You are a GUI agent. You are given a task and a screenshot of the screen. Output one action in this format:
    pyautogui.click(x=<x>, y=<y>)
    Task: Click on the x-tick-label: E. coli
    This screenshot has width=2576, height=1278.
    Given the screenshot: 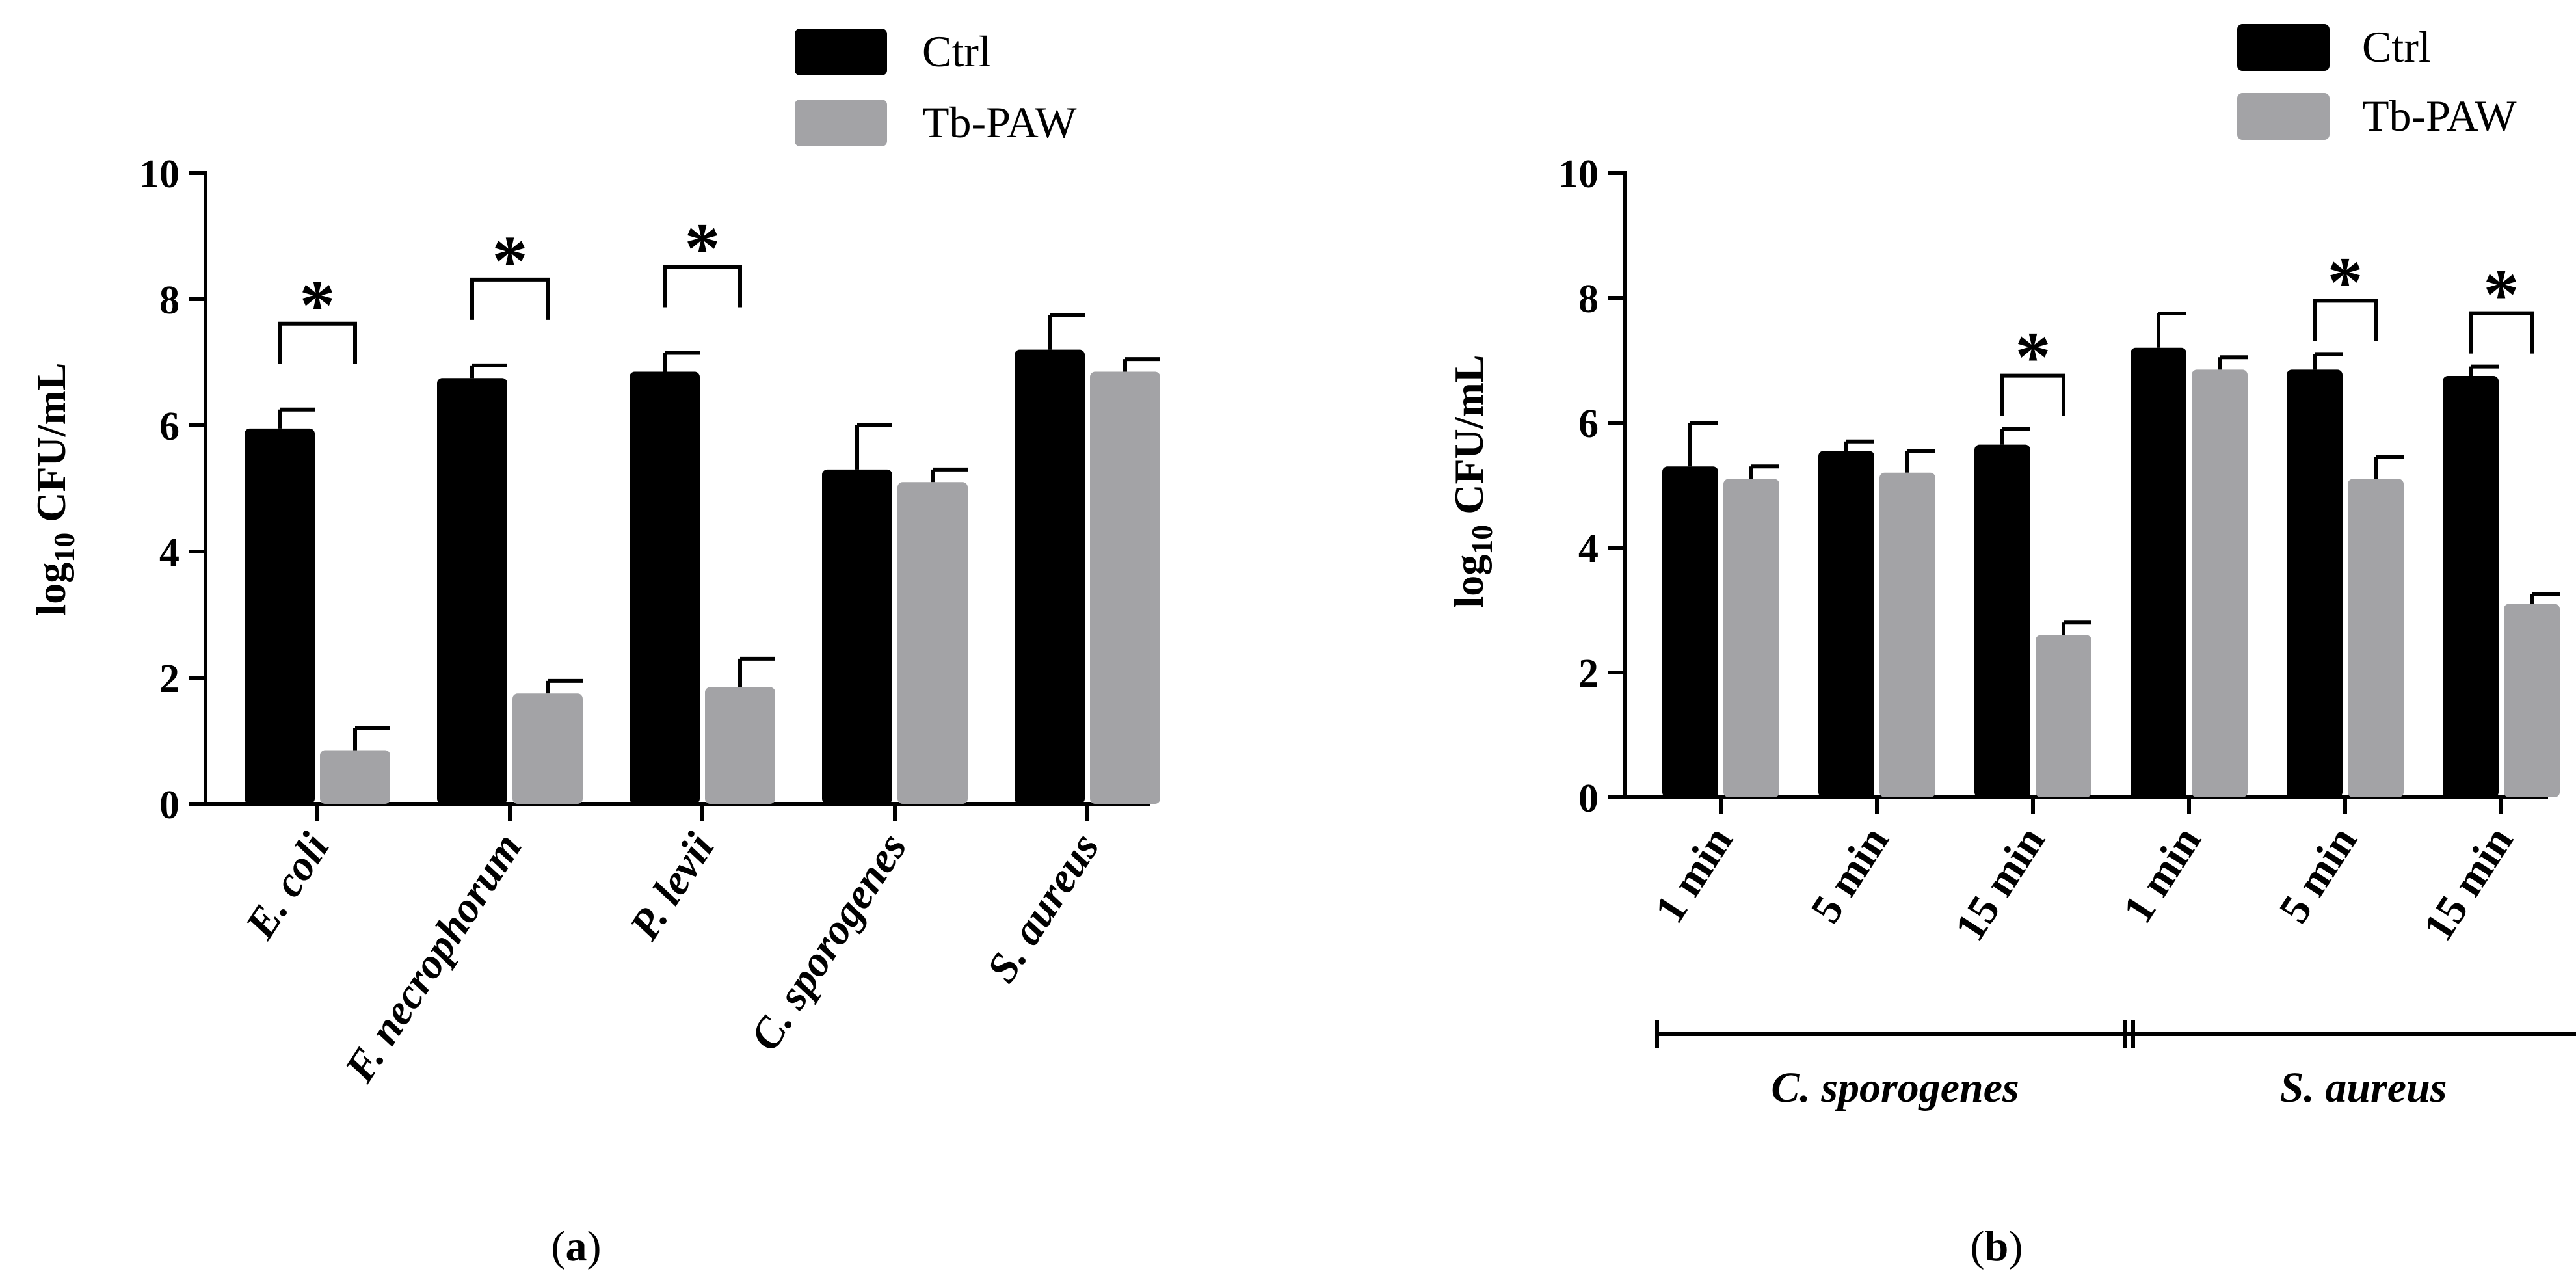 What is the action you would take?
    pyautogui.click(x=287, y=887)
    